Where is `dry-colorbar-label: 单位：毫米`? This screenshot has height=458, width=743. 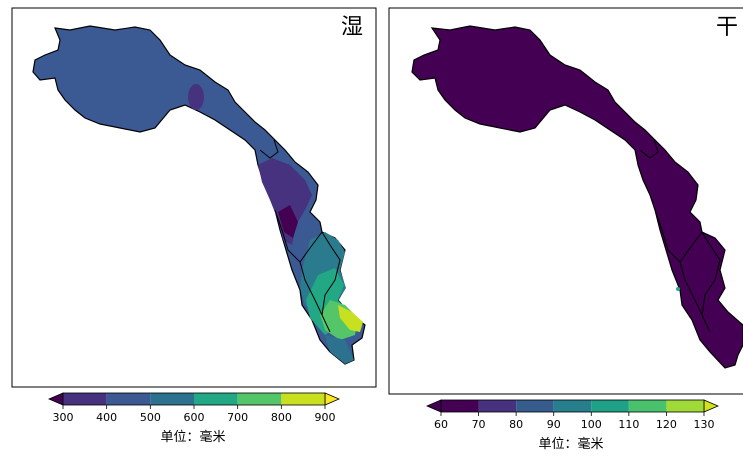 dry-colorbar-label: 单位：毫米 is located at coordinates (570, 444).